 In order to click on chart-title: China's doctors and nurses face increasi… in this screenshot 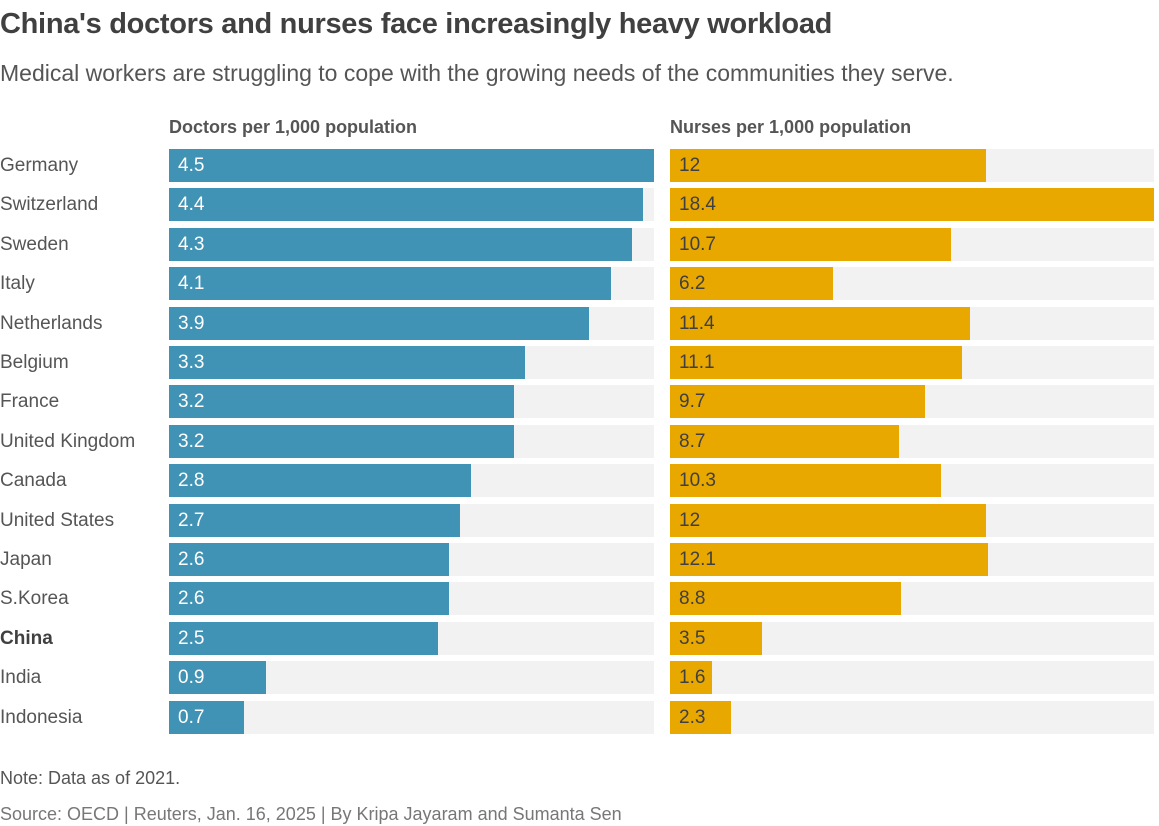, I will do `click(416, 24)`.